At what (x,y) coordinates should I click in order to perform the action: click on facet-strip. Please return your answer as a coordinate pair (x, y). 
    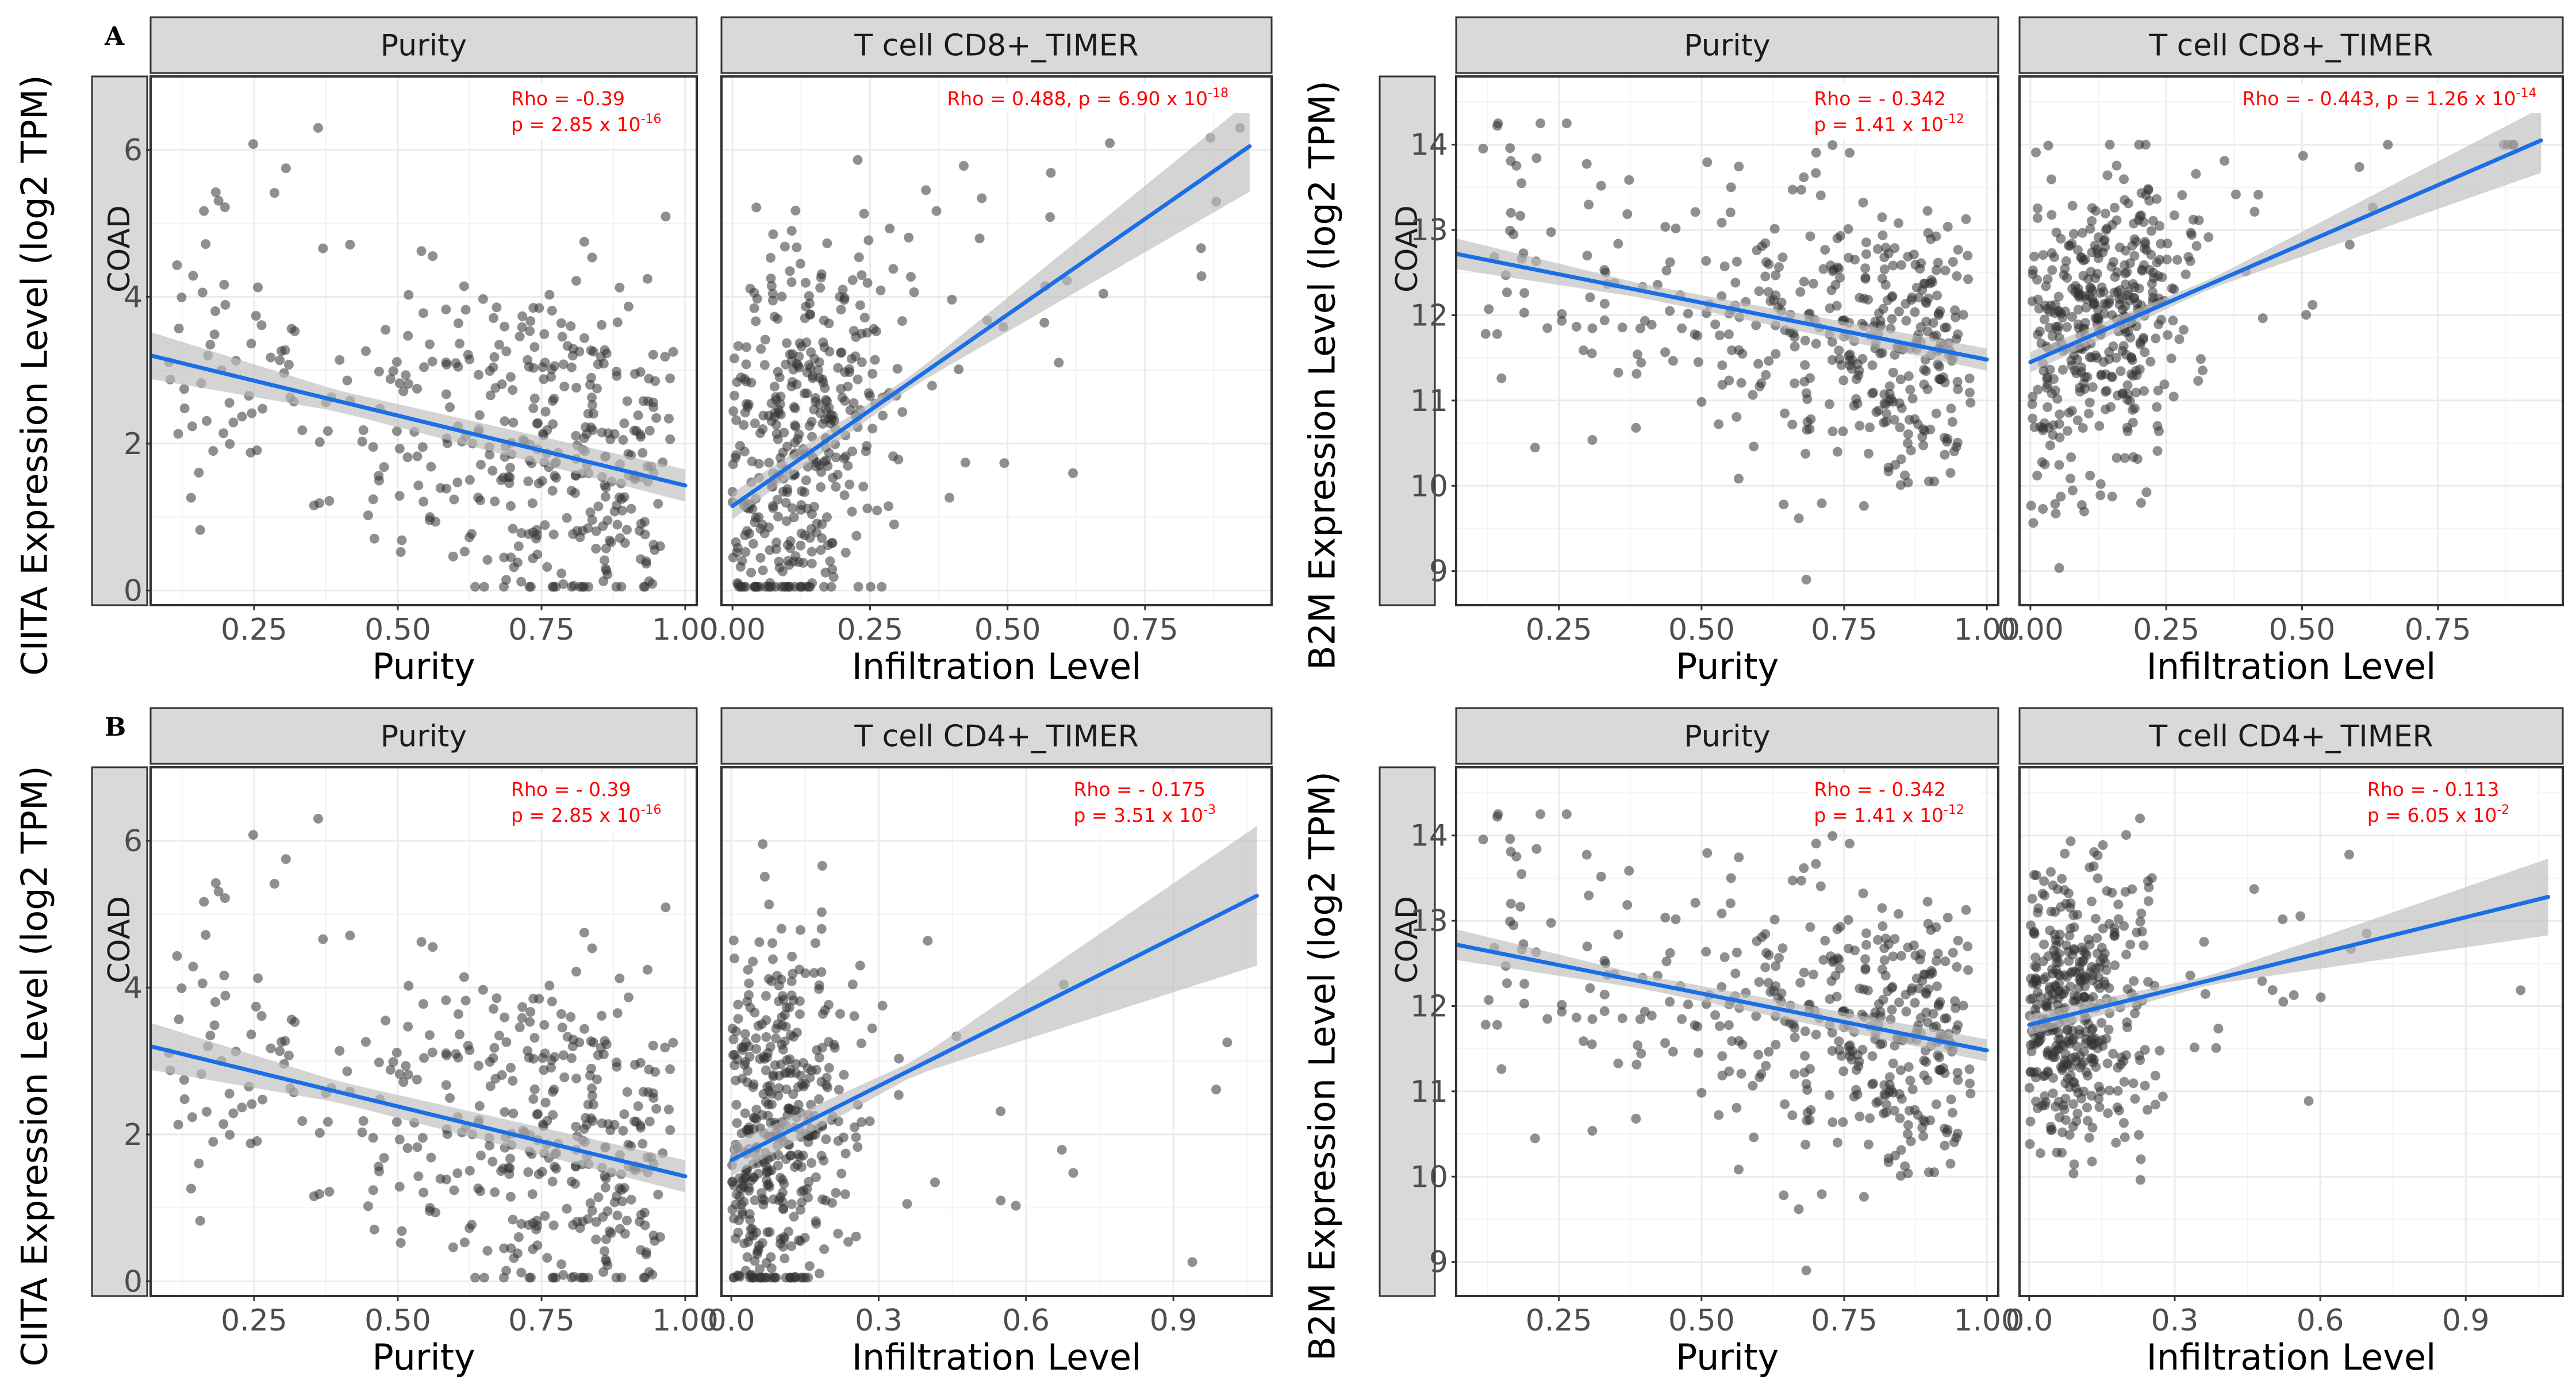
    Looking at the image, I should click on (2291, 45).